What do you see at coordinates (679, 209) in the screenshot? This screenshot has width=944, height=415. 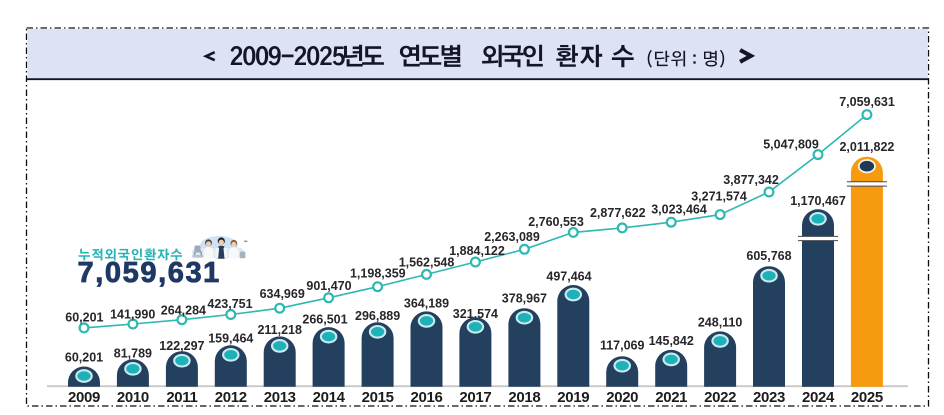 I see `svg-text: 3,023,464` at bounding box center [679, 209].